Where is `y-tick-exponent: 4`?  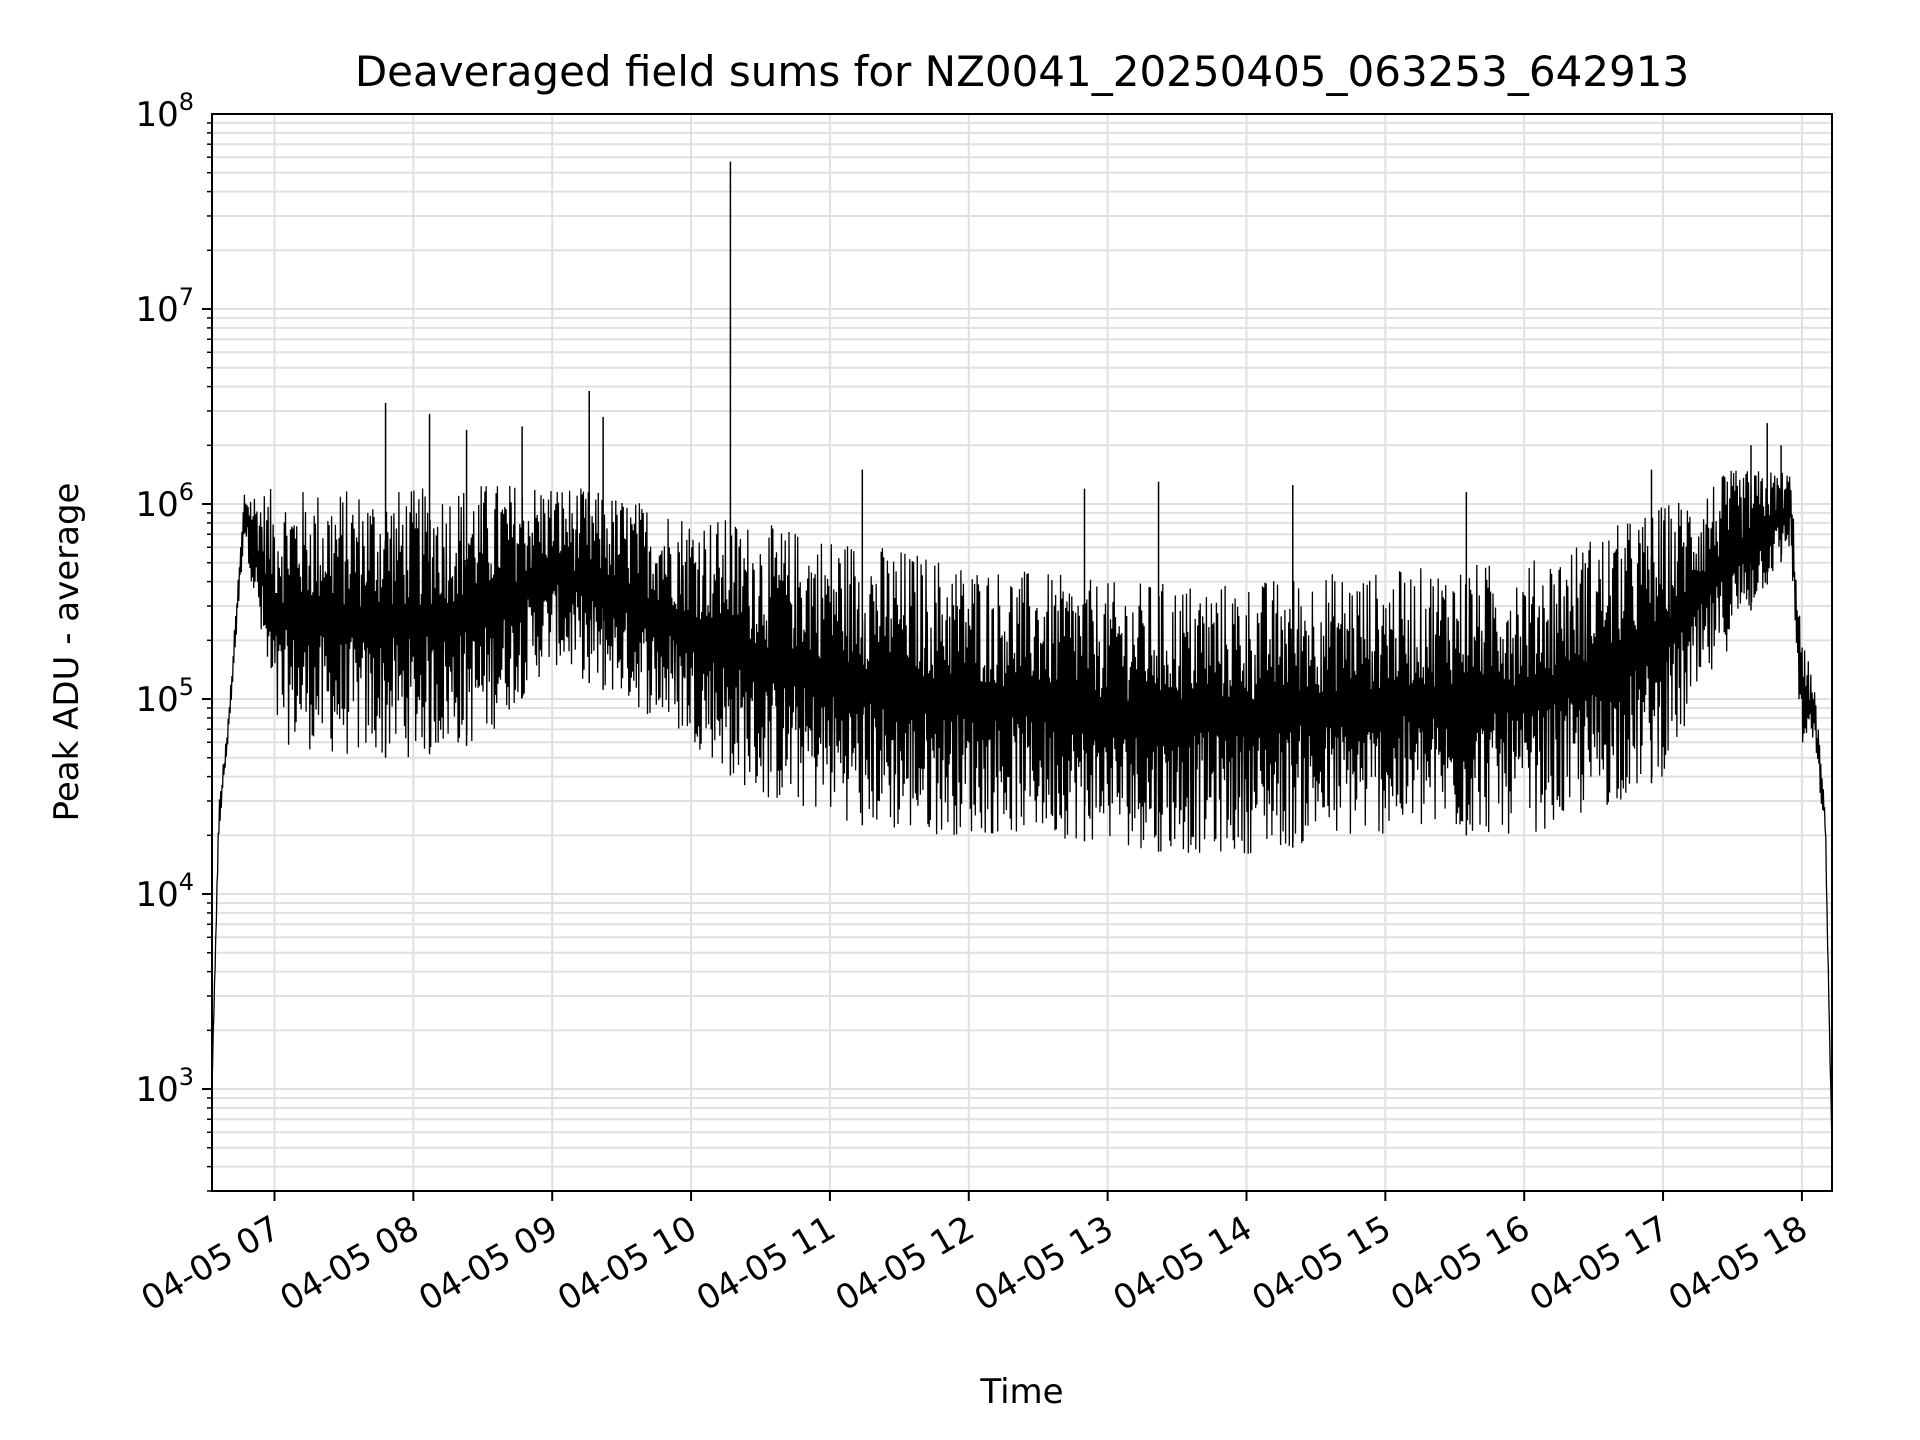 y-tick-exponent: 4 is located at coordinates (186, 882).